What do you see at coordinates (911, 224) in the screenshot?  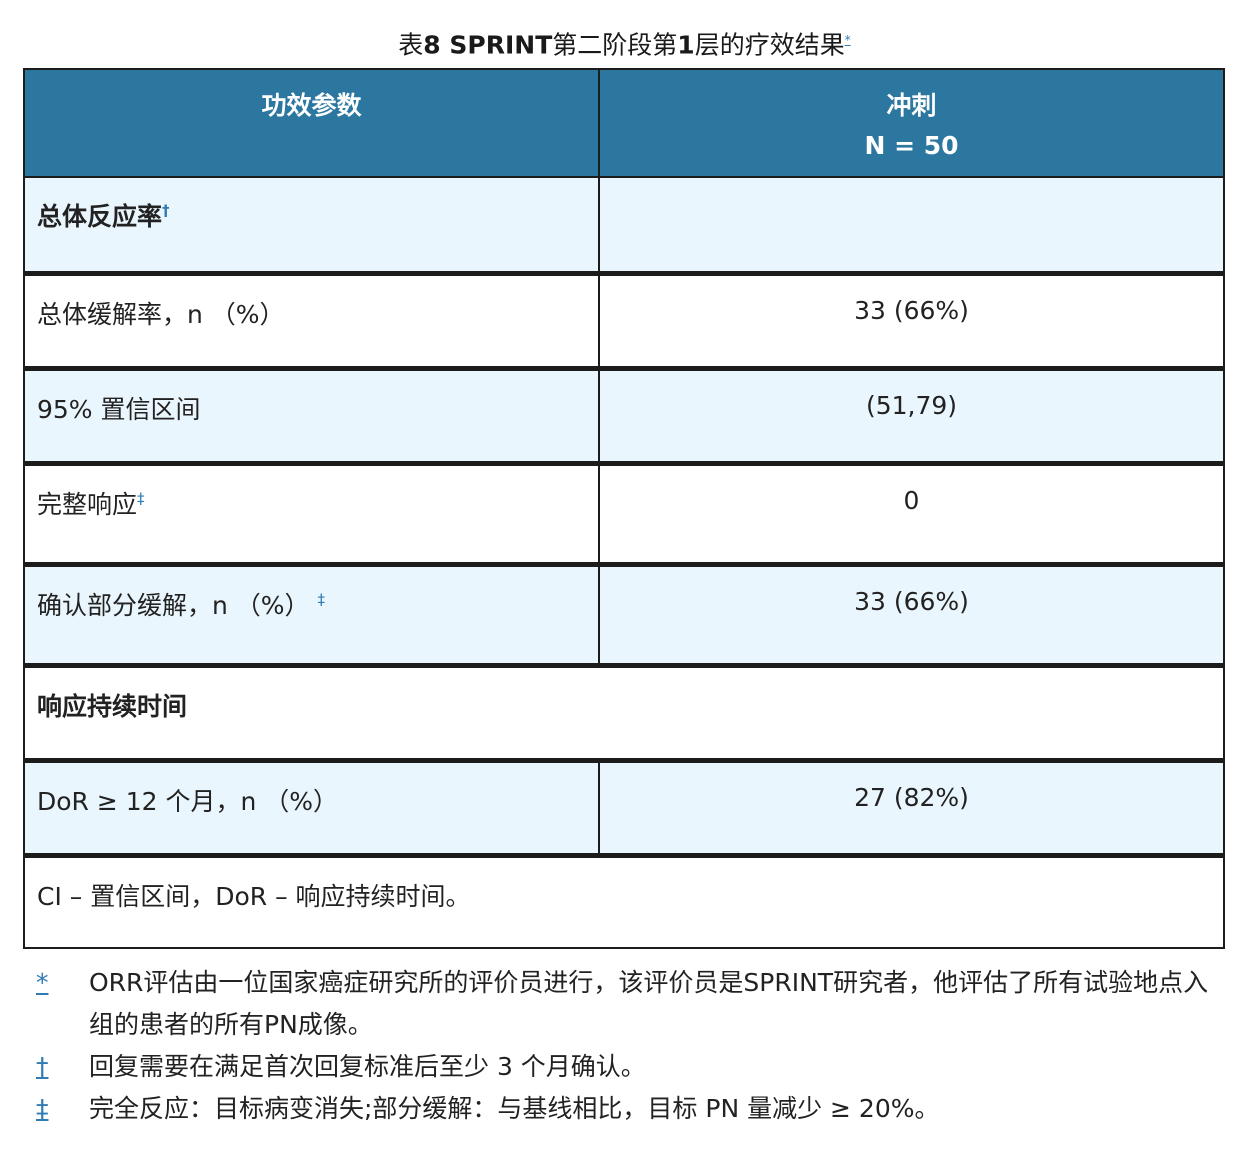 I see `row-value` at bounding box center [911, 224].